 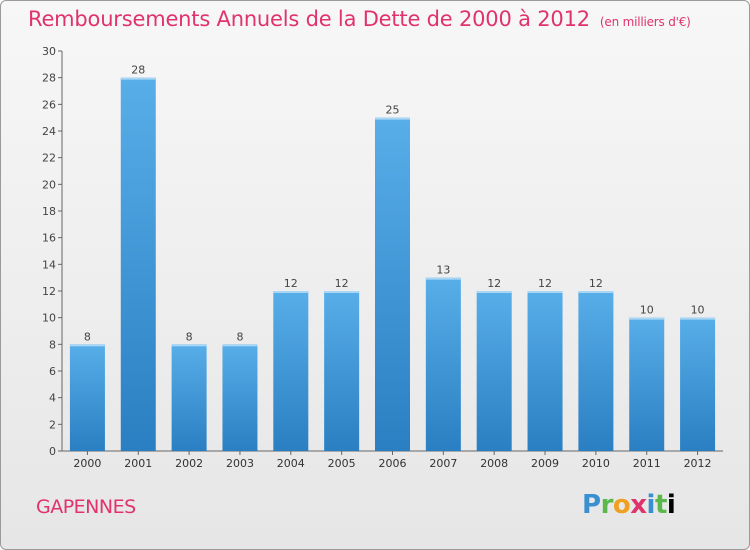 What do you see at coordinates (49, 184) in the screenshot?
I see `y-tick-label: 20` at bounding box center [49, 184].